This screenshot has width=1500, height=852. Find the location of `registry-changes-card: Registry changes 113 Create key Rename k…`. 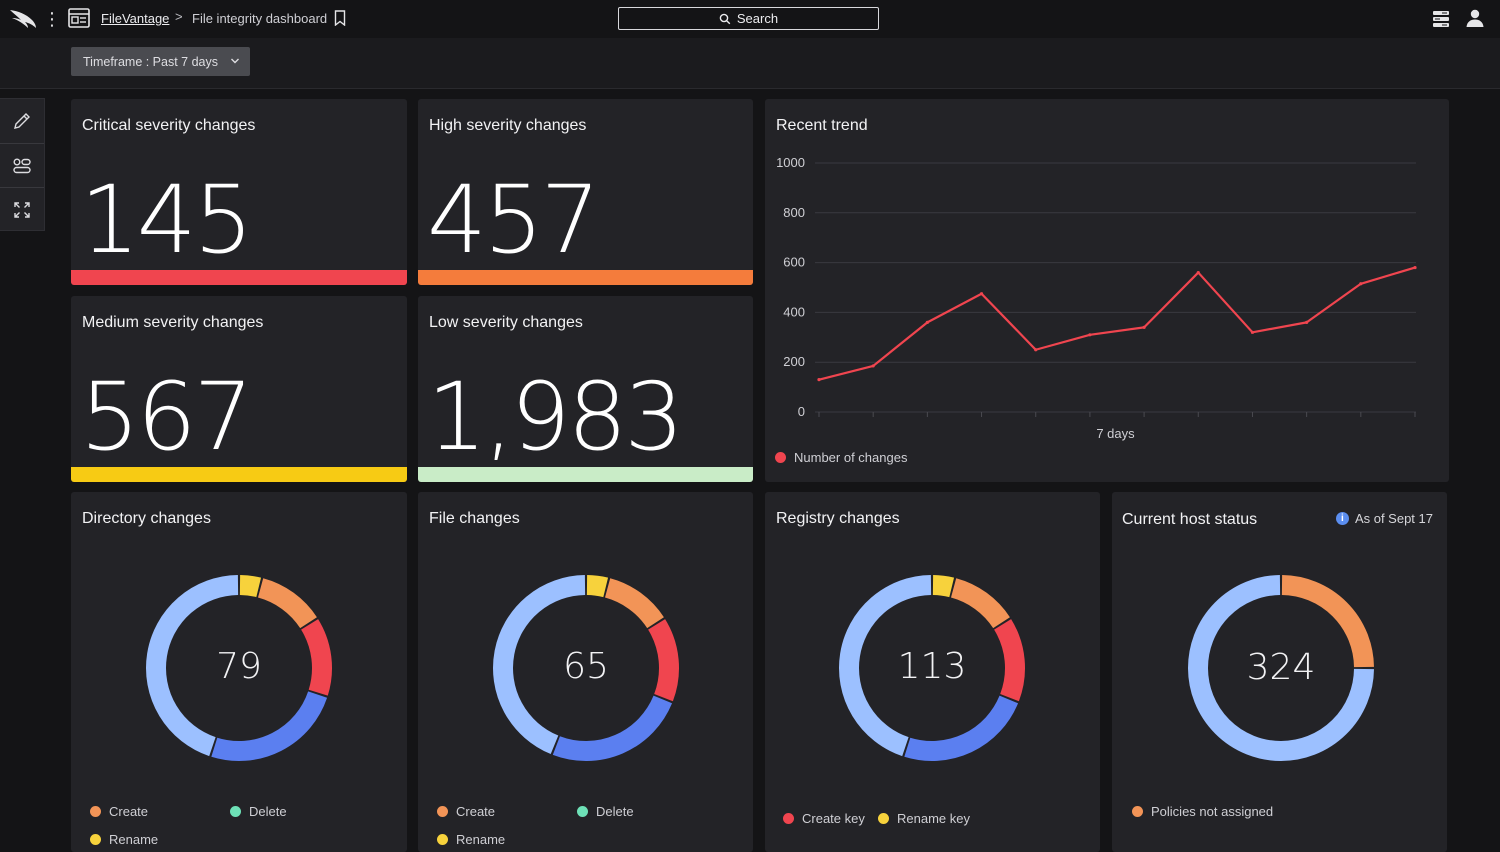

registry-changes-card: Registry changes 113 Create key Rename k… is located at coordinates (932, 672).